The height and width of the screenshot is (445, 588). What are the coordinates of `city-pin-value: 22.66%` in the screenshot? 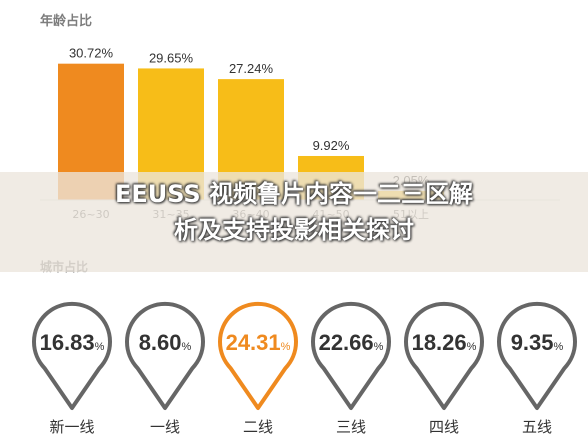 It's located at (351, 342).